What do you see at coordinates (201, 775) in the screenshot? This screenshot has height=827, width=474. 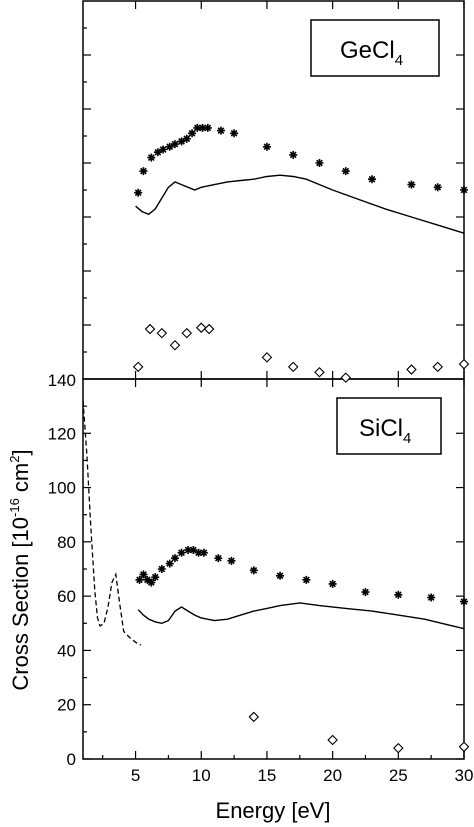 I see `bottom-x-tick-label: 10` at bounding box center [201, 775].